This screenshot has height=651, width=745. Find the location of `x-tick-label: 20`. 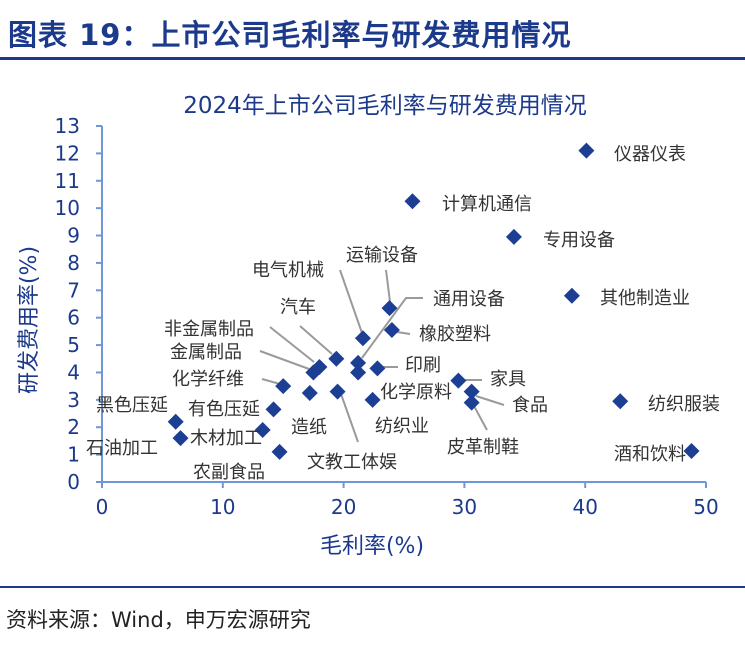

x-tick-label: 20 is located at coordinates (343, 507).